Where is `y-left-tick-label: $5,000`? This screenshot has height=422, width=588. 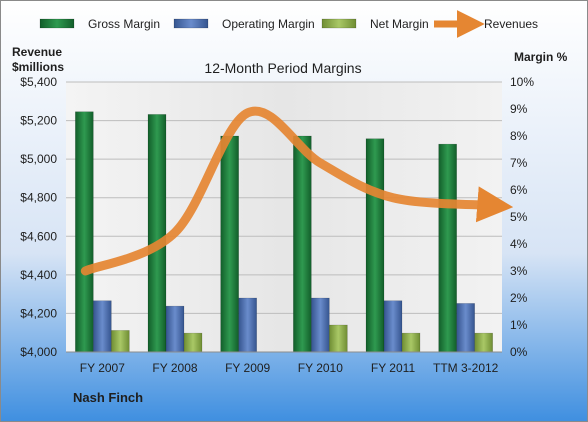
y-left-tick-label: $5,000 is located at coordinates (38, 159).